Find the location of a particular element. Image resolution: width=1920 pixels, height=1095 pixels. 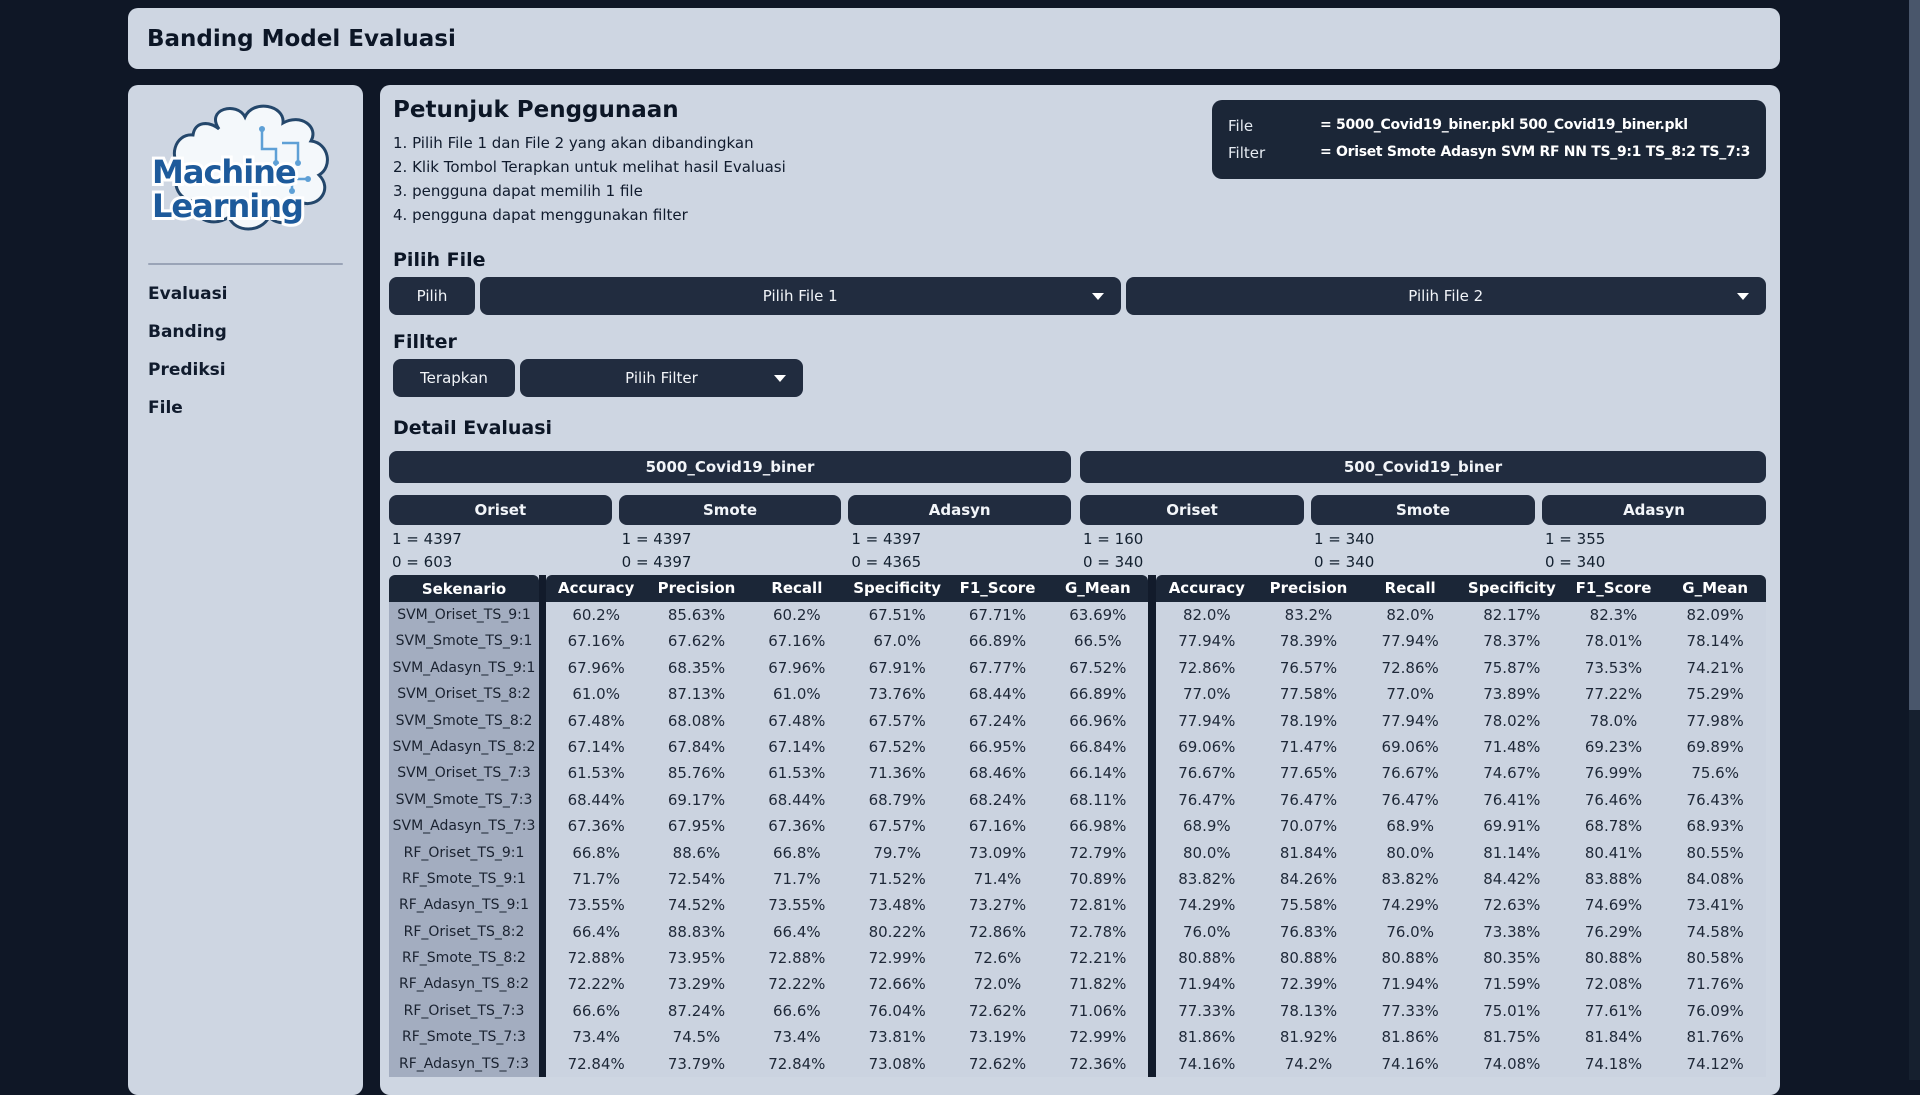

metric-cell: 73.76% is located at coordinates (897, 694).